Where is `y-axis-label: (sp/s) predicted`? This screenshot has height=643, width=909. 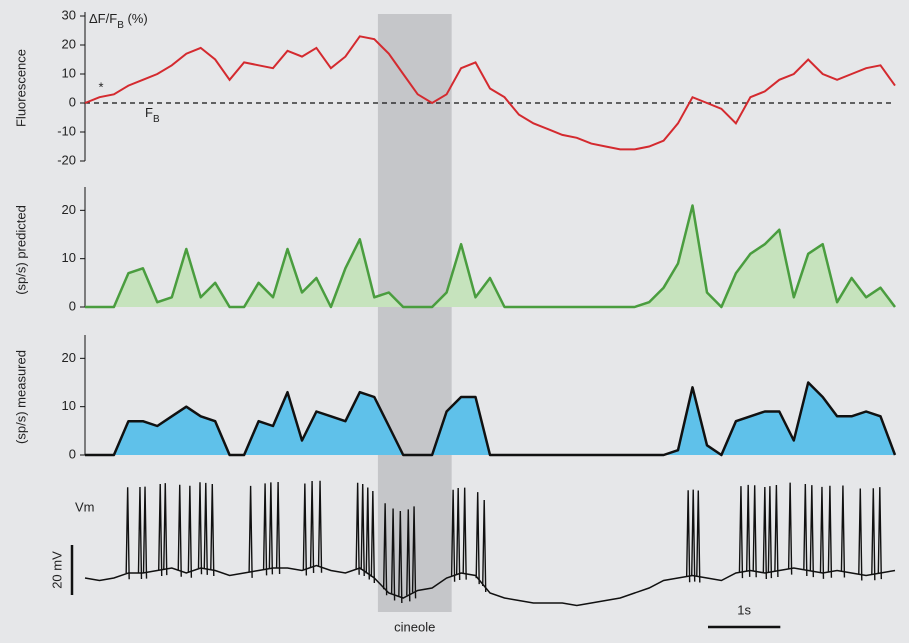
y-axis-label: (sp/s) predicted is located at coordinates (20, 250).